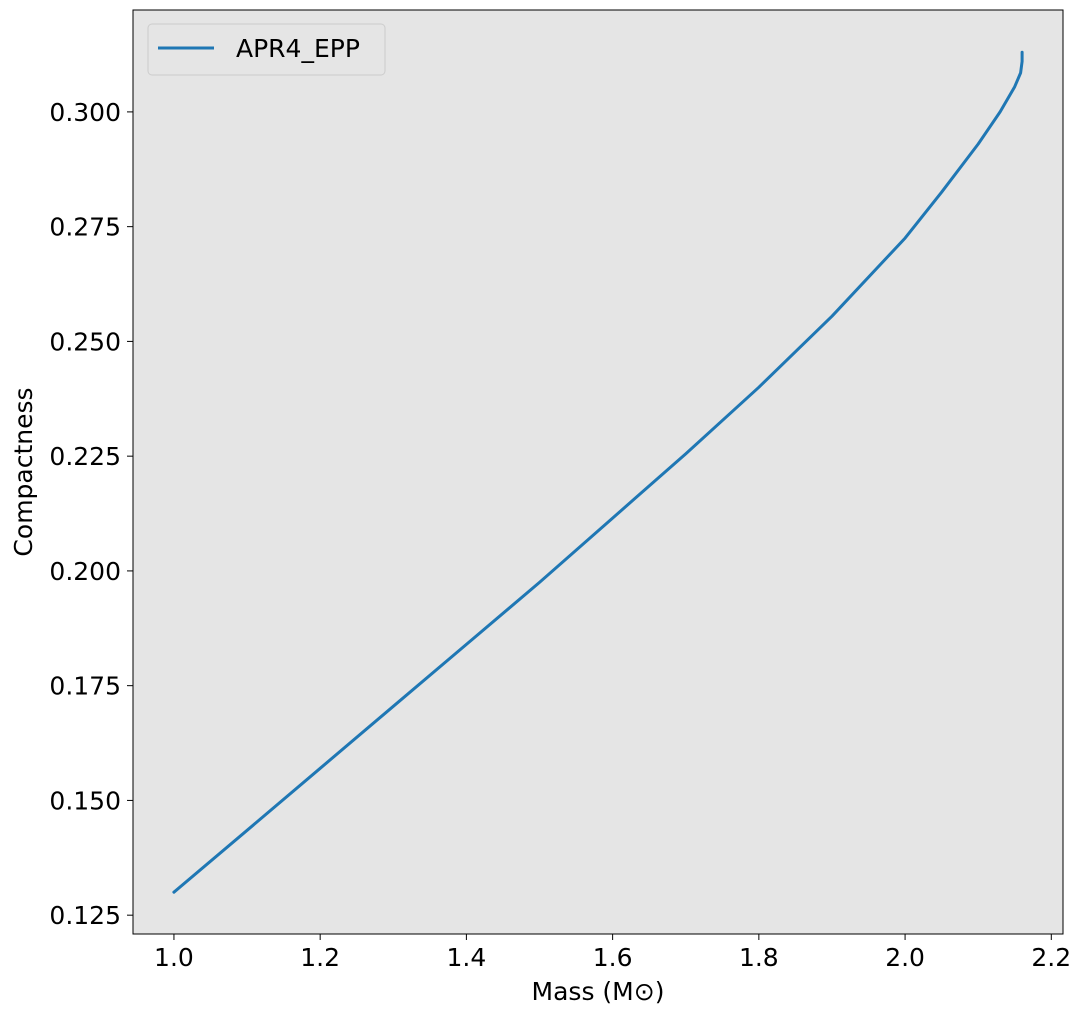  What do you see at coordinates (85, 686) in the screenshot?
I see `y-tick-label: 0.175` at bounding box center [85, 686].